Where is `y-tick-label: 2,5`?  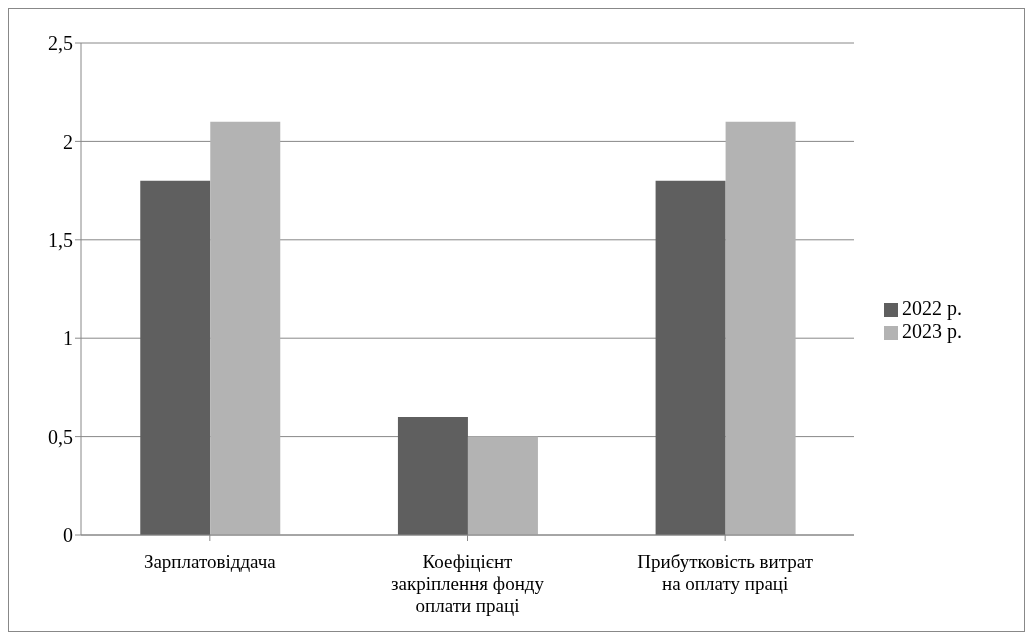
y-tick-label: 2,5 is located at coordinates (60, 43).